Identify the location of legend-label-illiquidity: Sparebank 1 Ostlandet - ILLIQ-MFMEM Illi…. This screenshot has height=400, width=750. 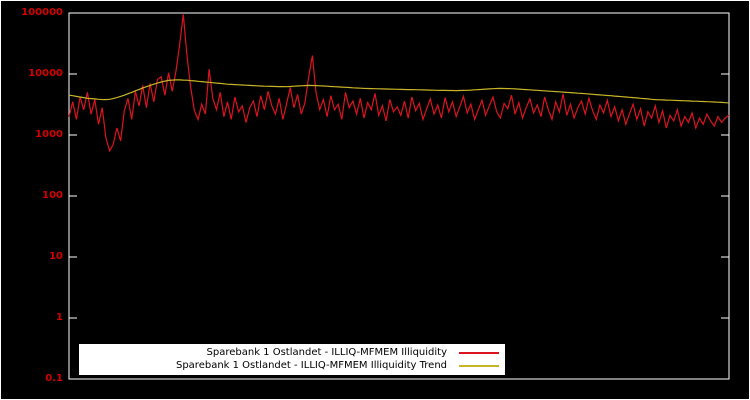
(326, 352).